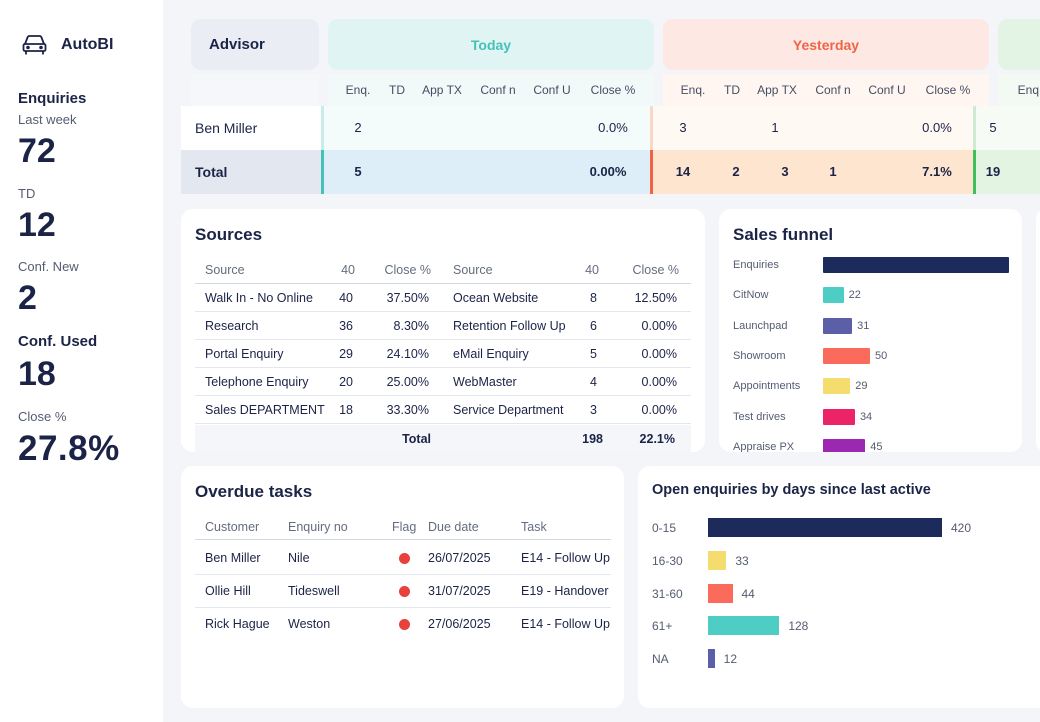  I want to click on open-enquiries-row: NA 12, so click(837, 659).